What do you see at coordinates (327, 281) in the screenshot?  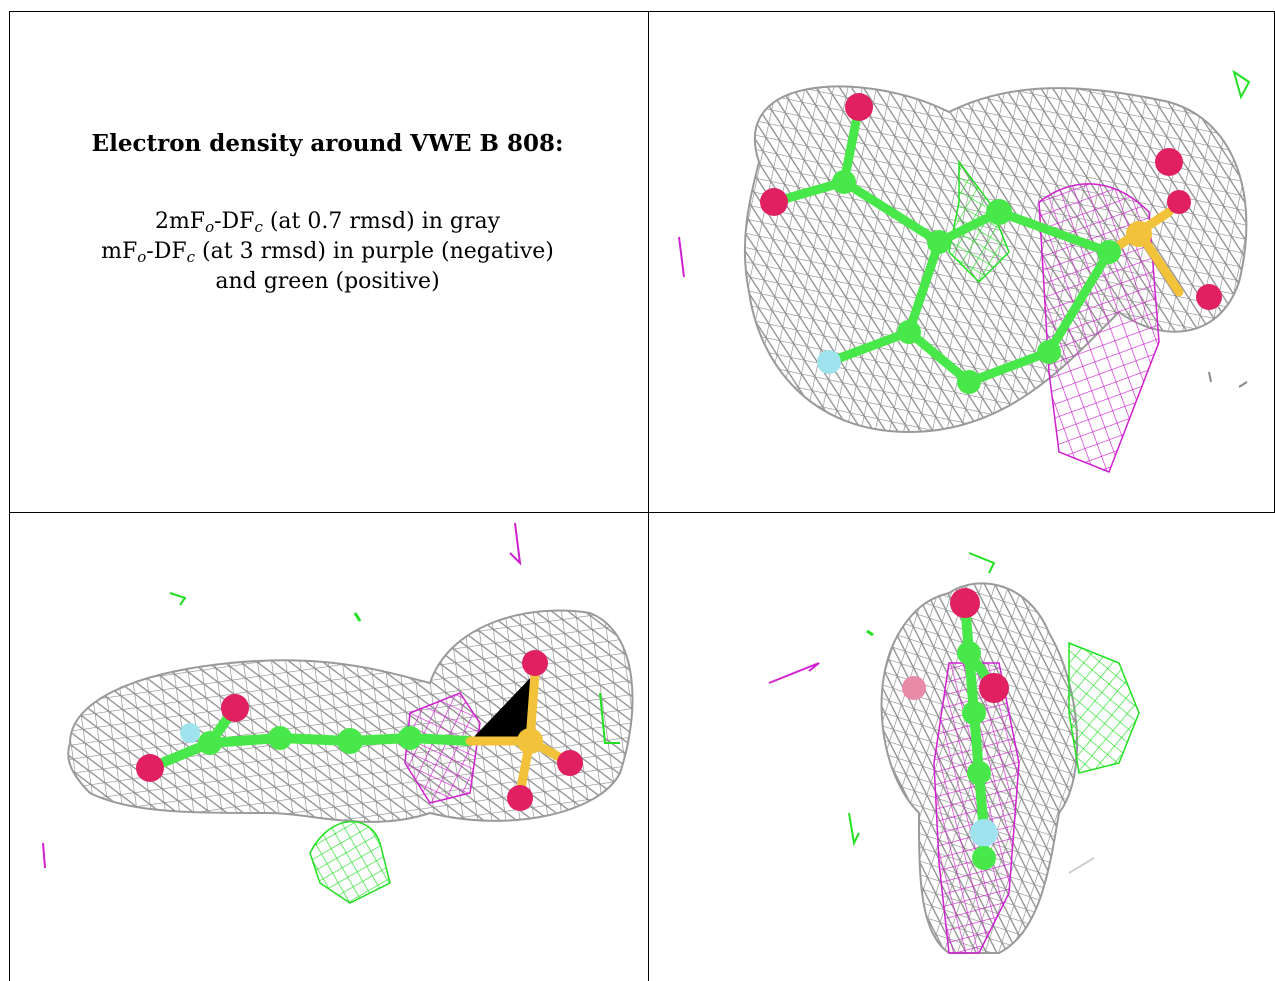 I see `caption-line-green: and green (positive)` at bounding box center [327, 281].